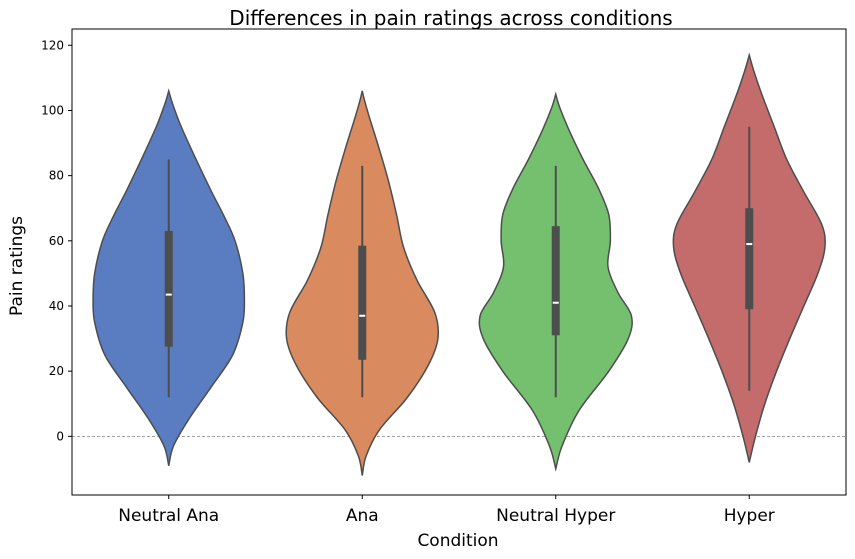  Describe the element at coordinates (52, 45) in the screenshot. I see `y-tick-label: 120` at that location.